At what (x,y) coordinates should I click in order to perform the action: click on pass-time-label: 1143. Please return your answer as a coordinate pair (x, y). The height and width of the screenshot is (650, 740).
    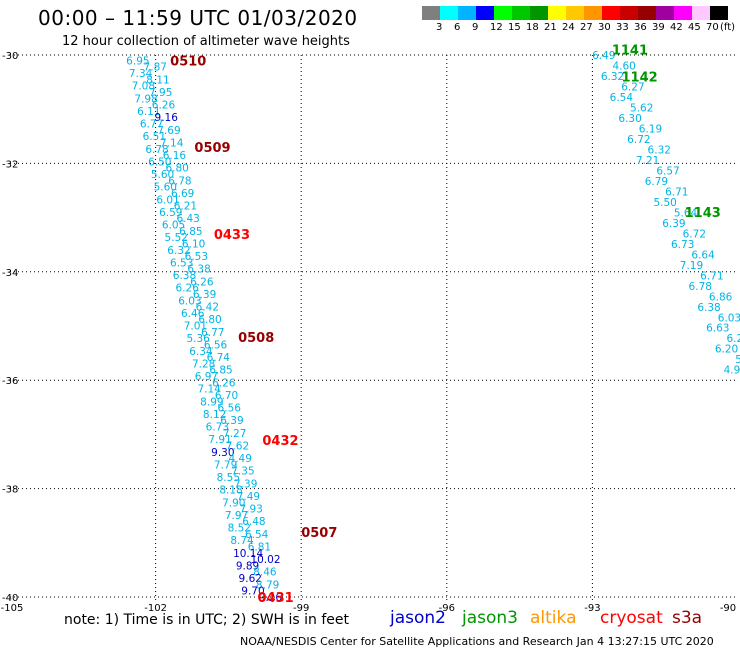
    Looking at the image, I should click on (703, 213).